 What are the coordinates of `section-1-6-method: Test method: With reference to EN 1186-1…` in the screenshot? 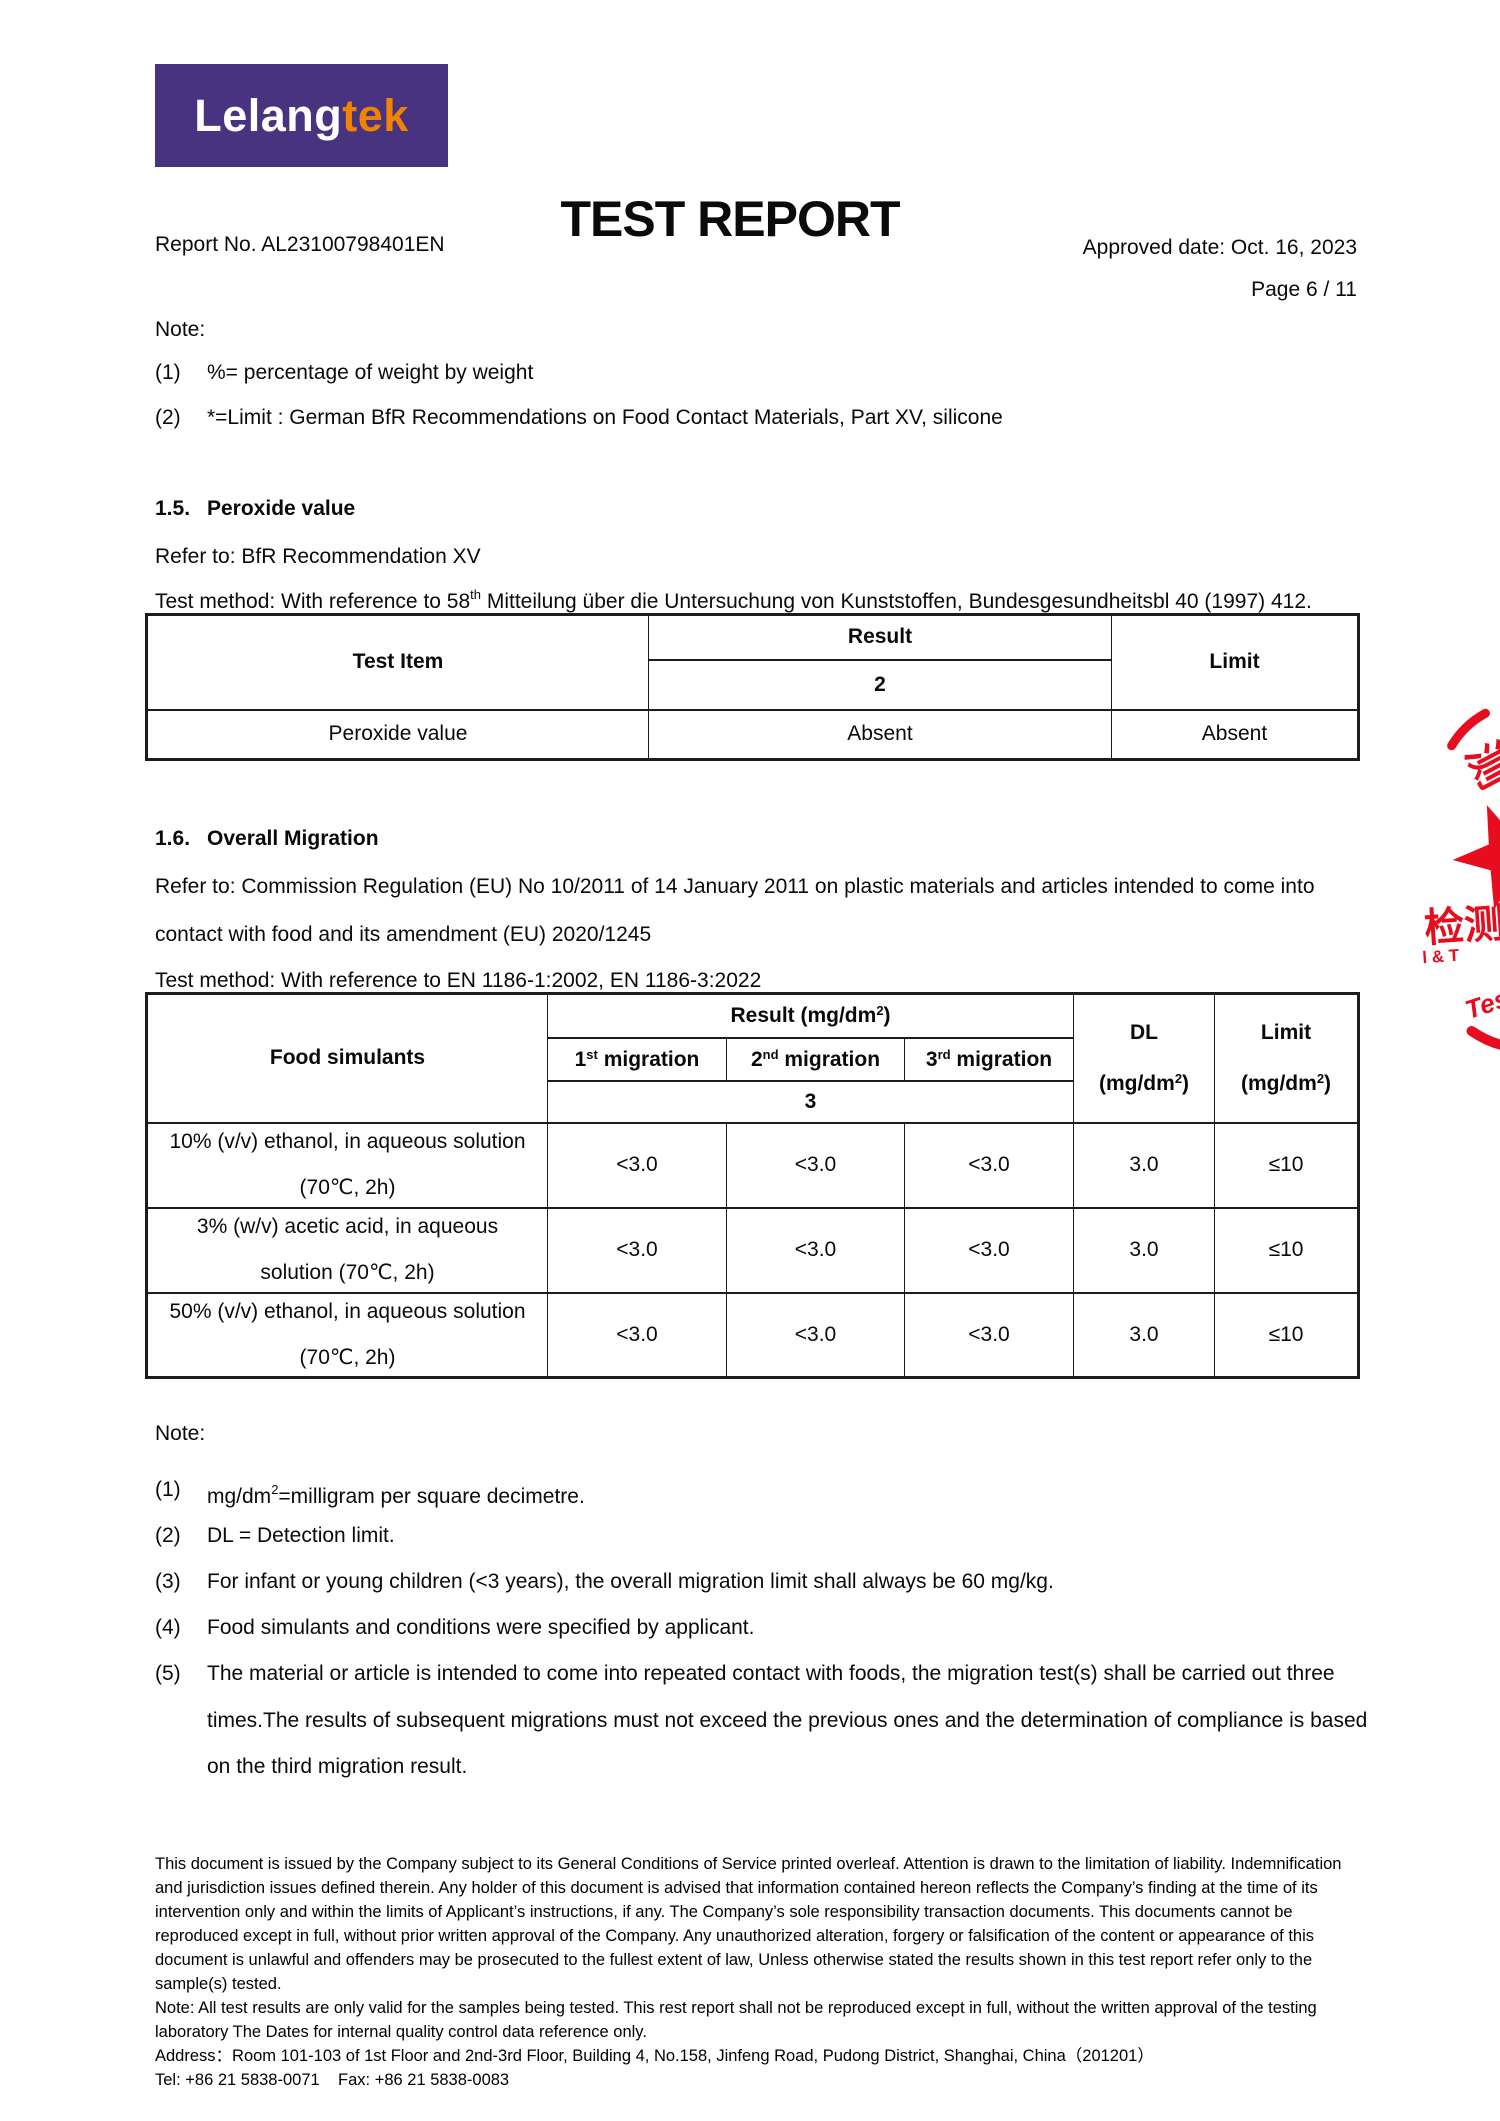 It's located at (458, 980).